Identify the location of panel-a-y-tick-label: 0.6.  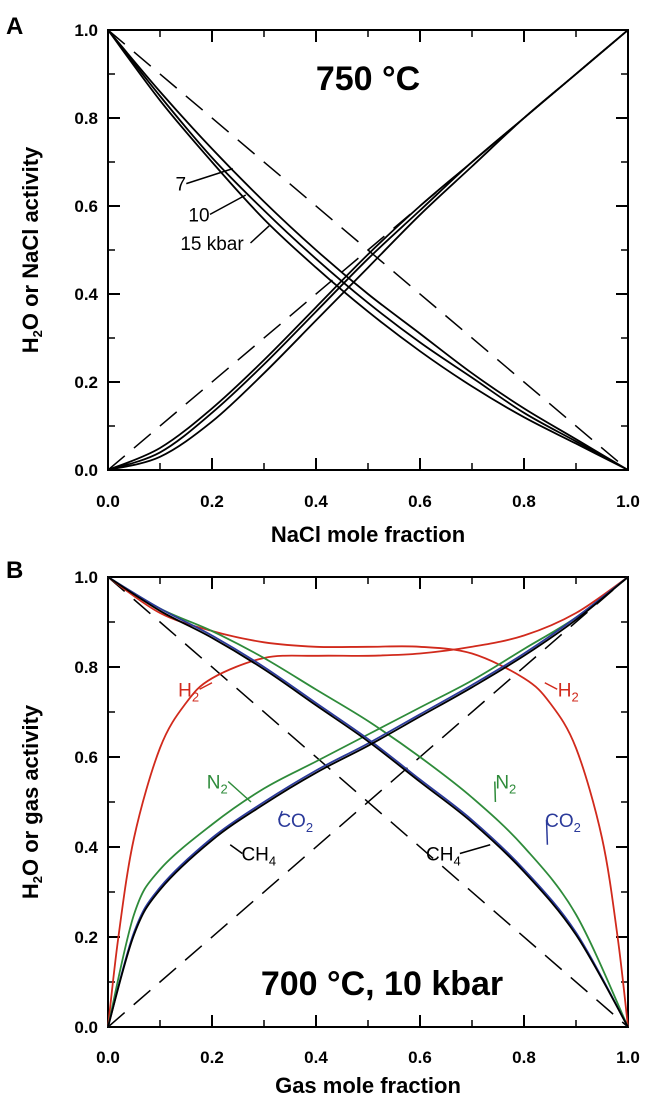
(86, 206).